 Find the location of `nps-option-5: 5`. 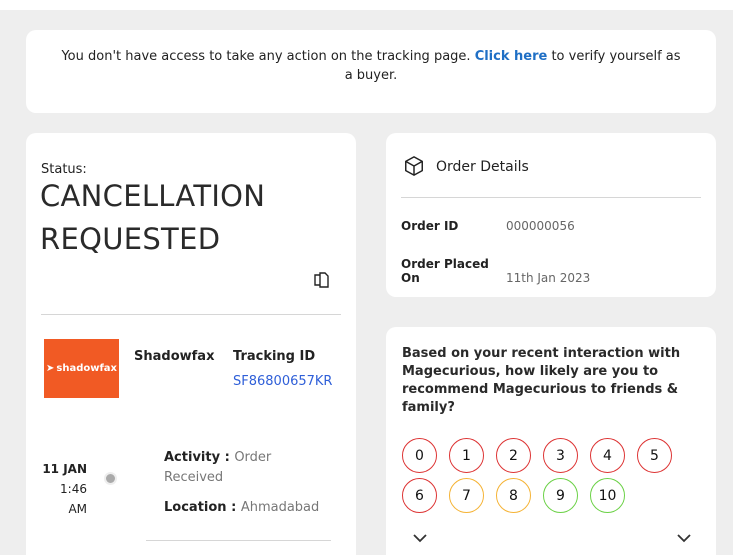

nps-option-5: 5 is located at coordinates (654, 455).